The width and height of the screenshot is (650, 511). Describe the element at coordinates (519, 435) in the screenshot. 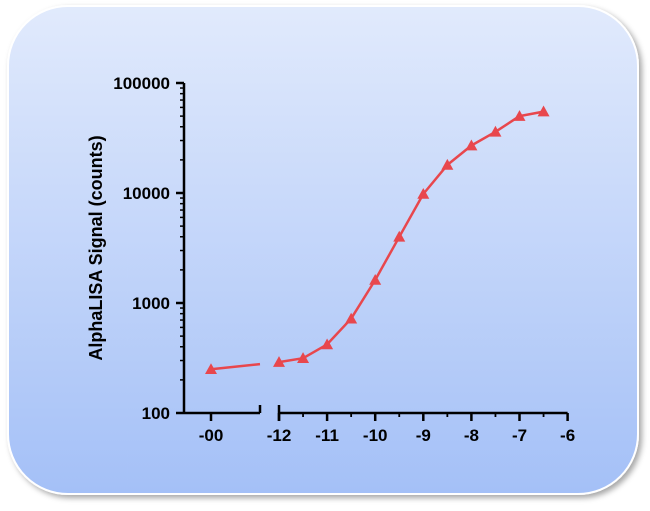

I see `x-tick-label: -7` at that location.